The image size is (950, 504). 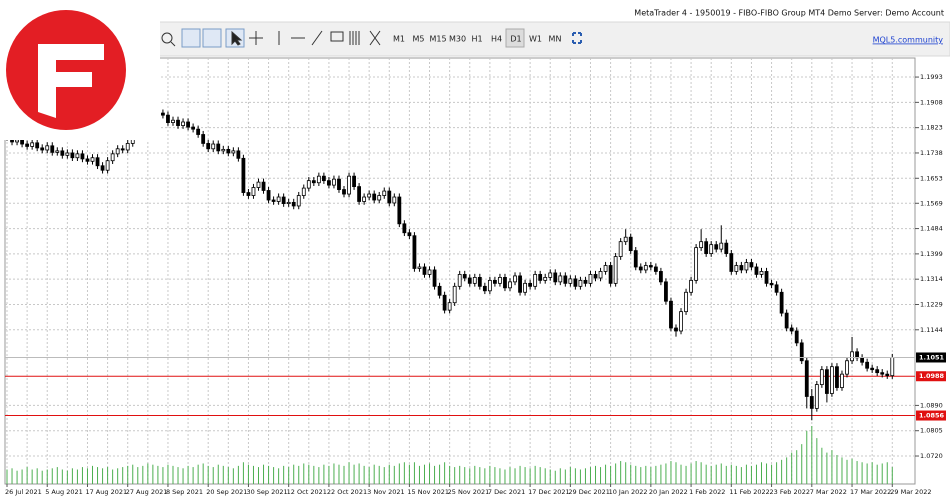 I want to click on x-tick-label: 29 Dec 2021, so click(x=589, y=492).